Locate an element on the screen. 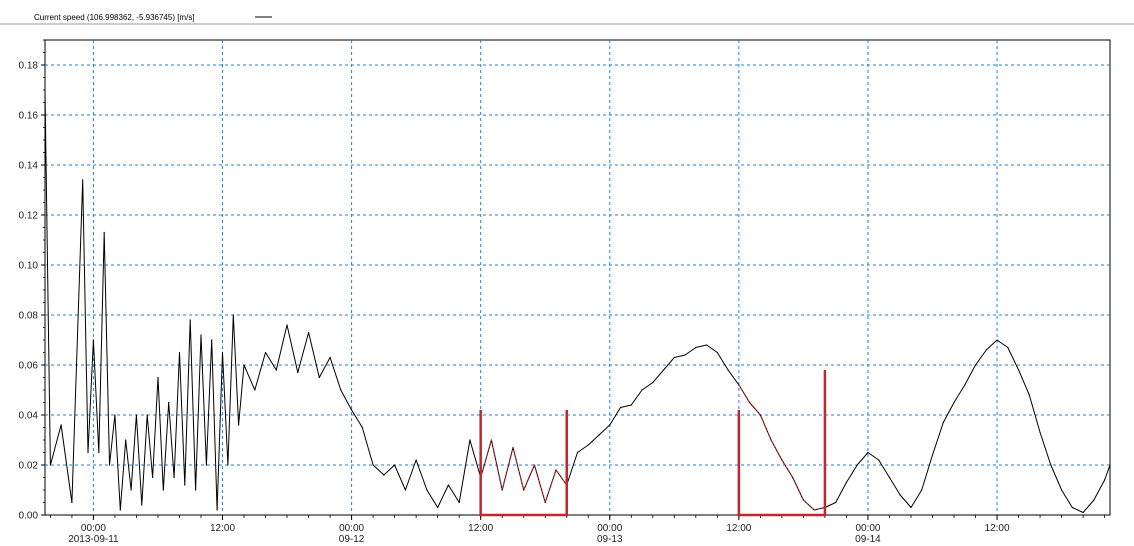 Image resolution: width=1134 pixels, height=546 pixels. y-tick-label: 0.00 is located at coordinates (29, 516).